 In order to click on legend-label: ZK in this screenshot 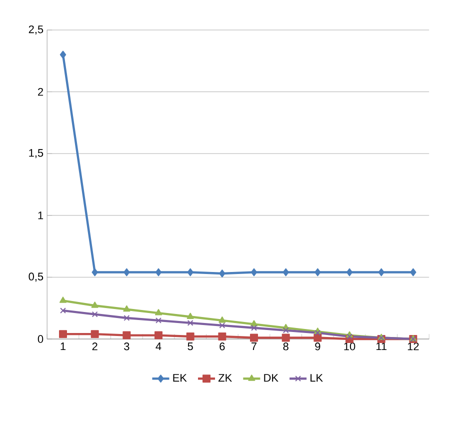, I will do `click(225, 378)`.